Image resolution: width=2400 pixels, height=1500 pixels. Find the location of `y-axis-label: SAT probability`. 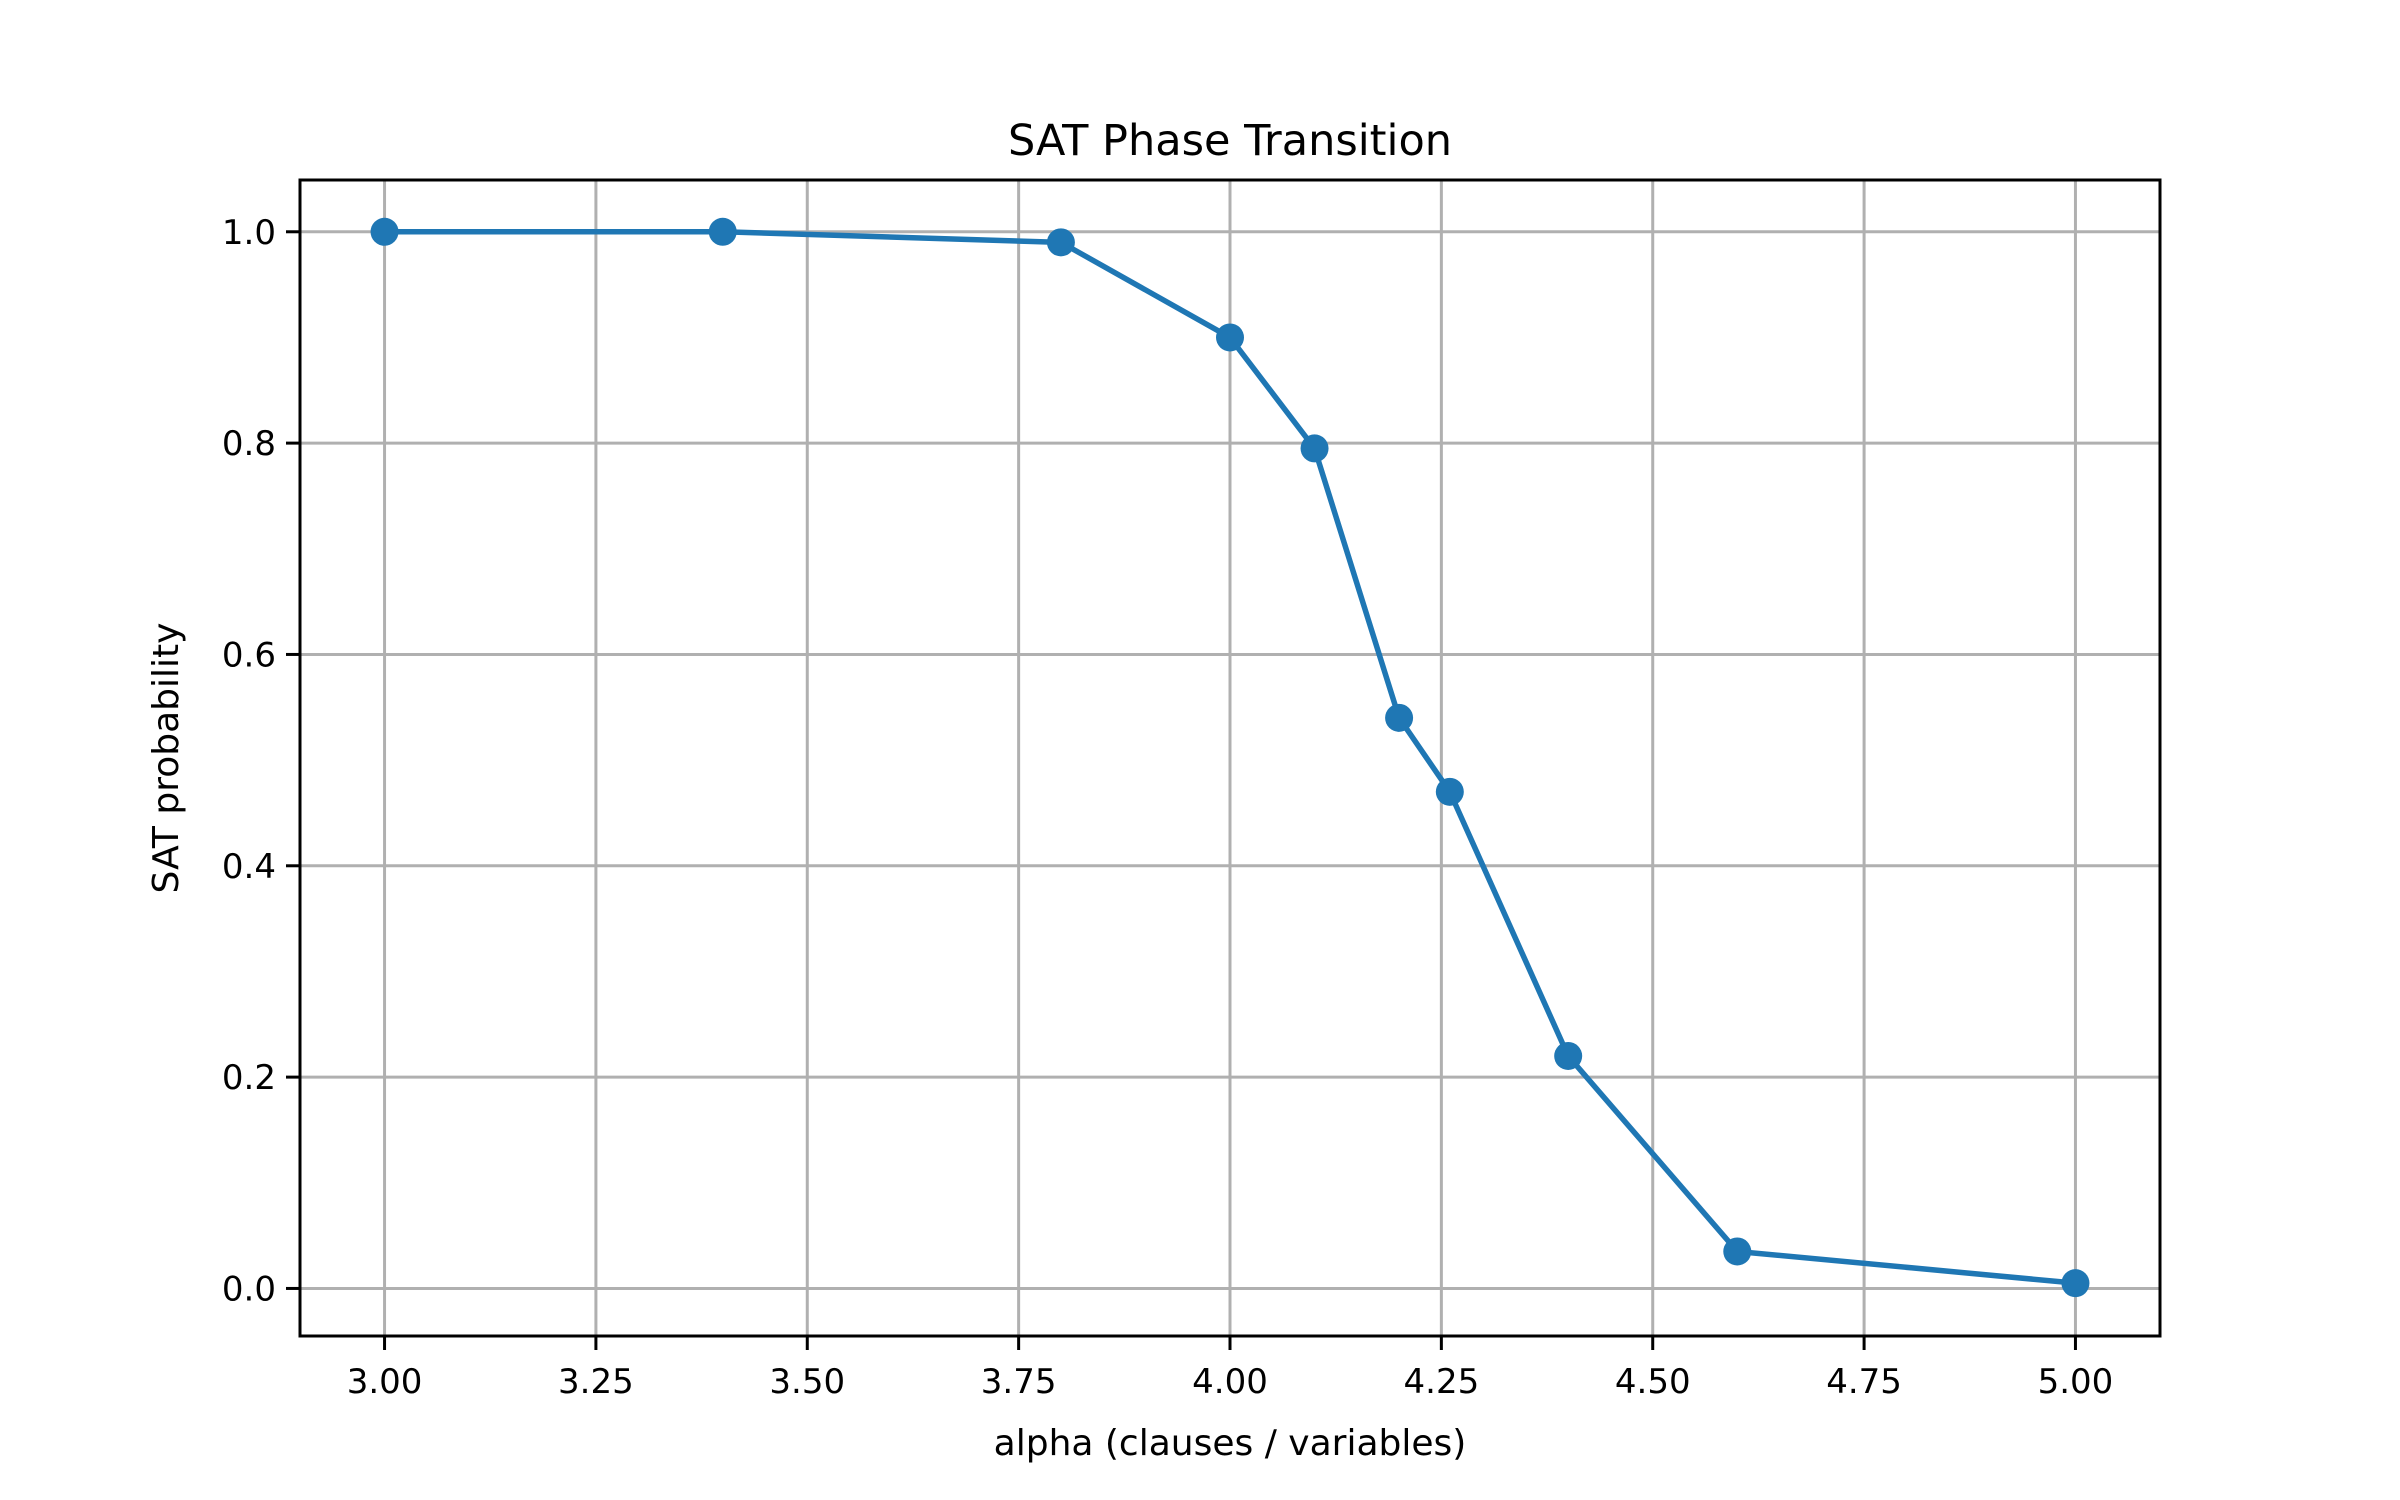

y-axis-label: SAT probability is located at coordinates (166, 758).